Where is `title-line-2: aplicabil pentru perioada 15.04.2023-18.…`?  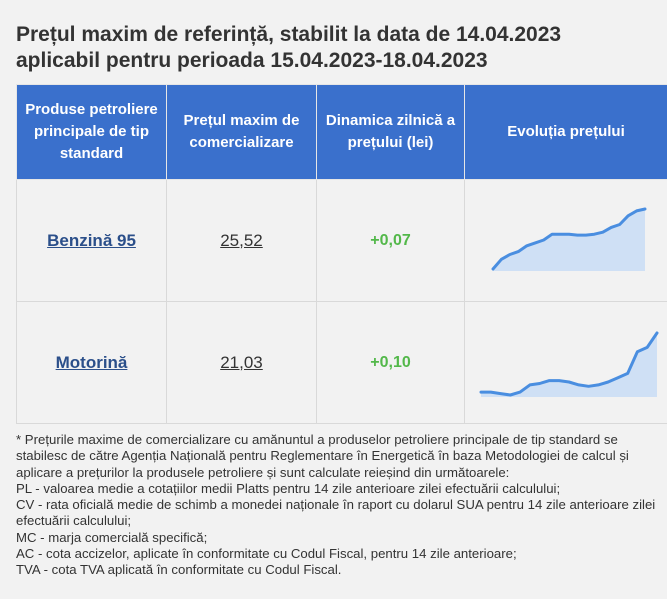 title-line-2: aplicabil pentru perioada 15.04.2023-18.… is located at coordinates (252, 60).